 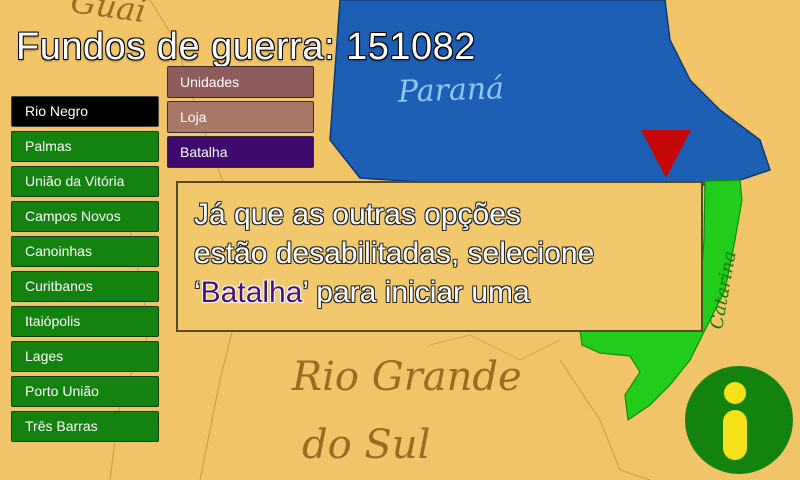 I want to click on city-button-rio-negro: Rio Negro, so click(x=85, y=111).